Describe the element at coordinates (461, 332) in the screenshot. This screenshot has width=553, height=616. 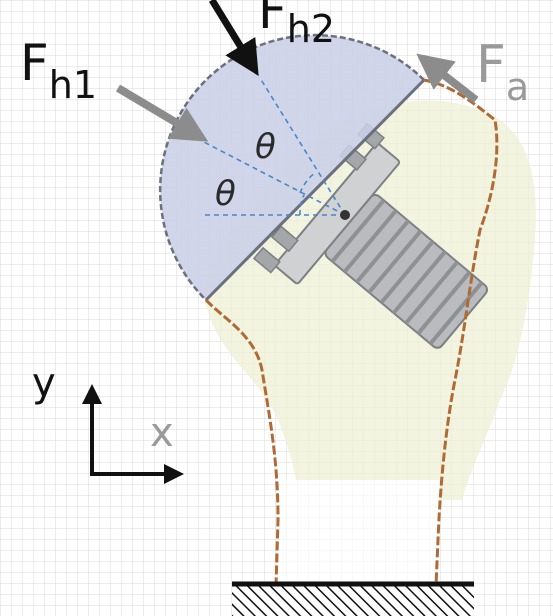
I see `bone-outline` at that location.